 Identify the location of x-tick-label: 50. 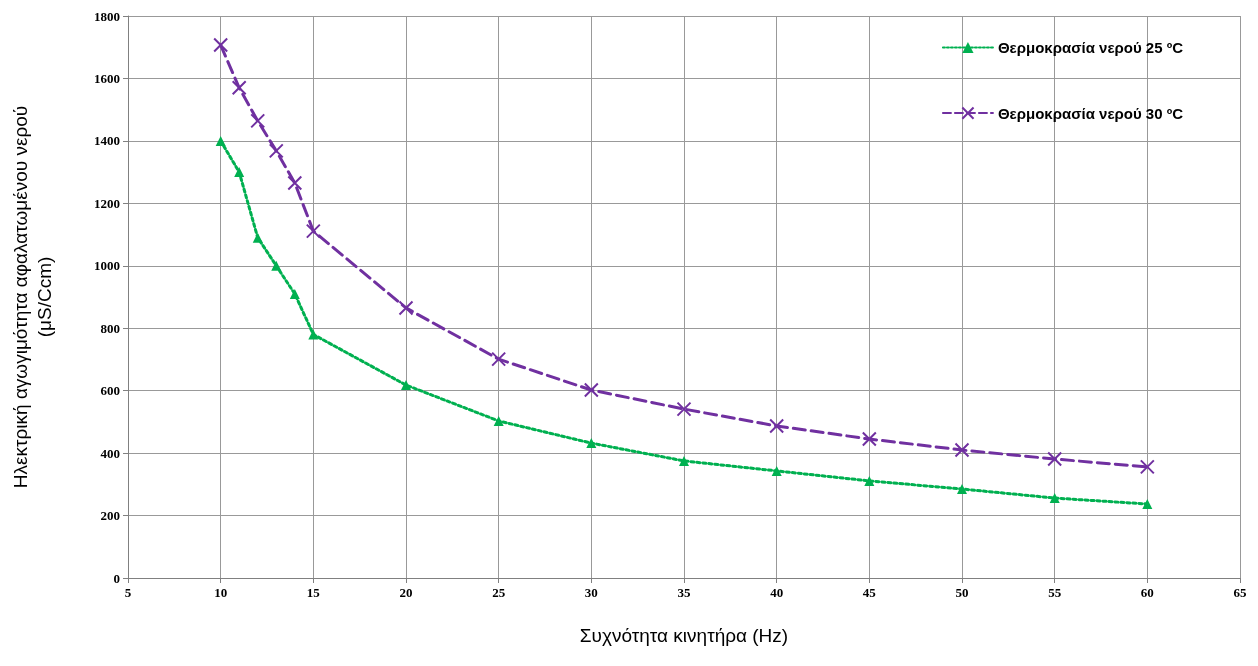
(962, 592).